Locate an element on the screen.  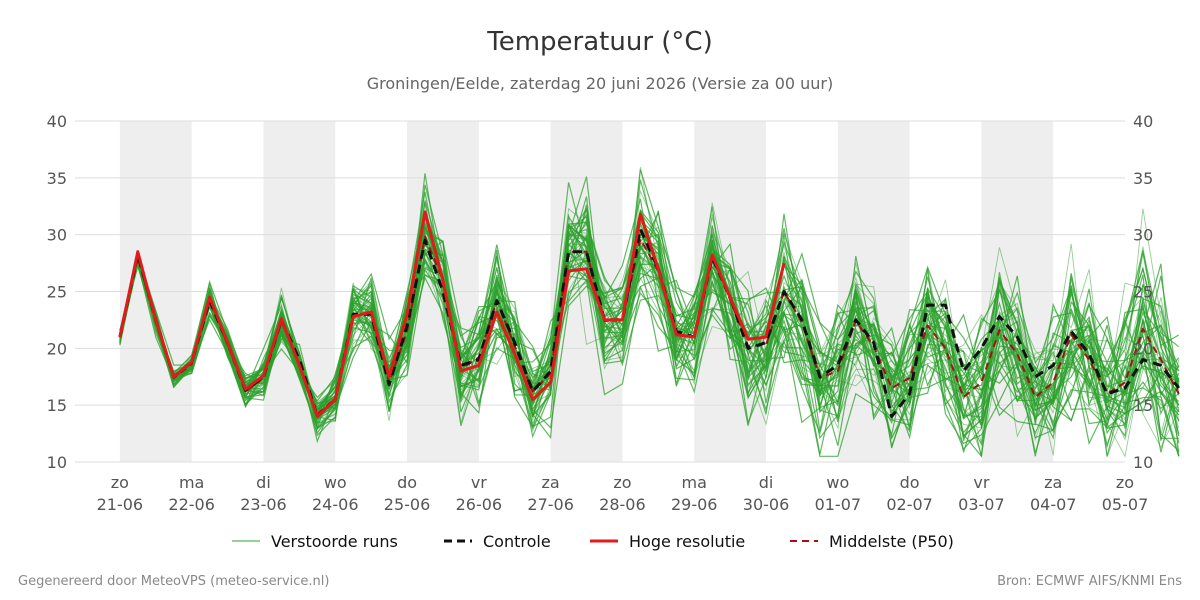
y-tick-right-30: 30 is located at coordinates (1143, 235).